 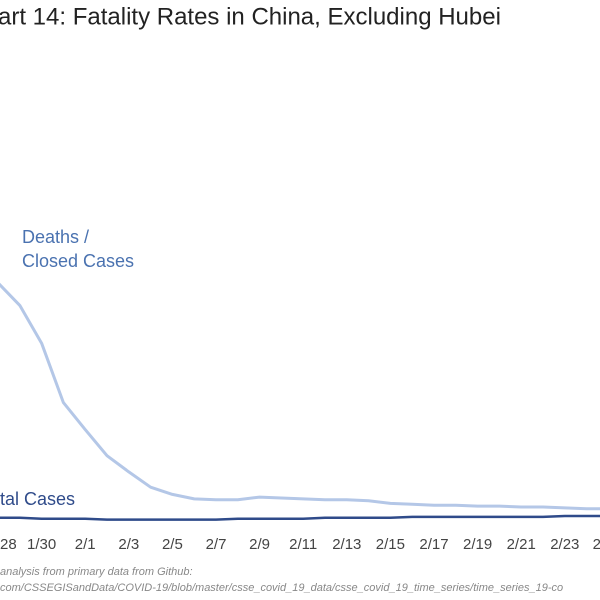 I want to click on x-tick-label: 2/19, so click(x=477, y=544).